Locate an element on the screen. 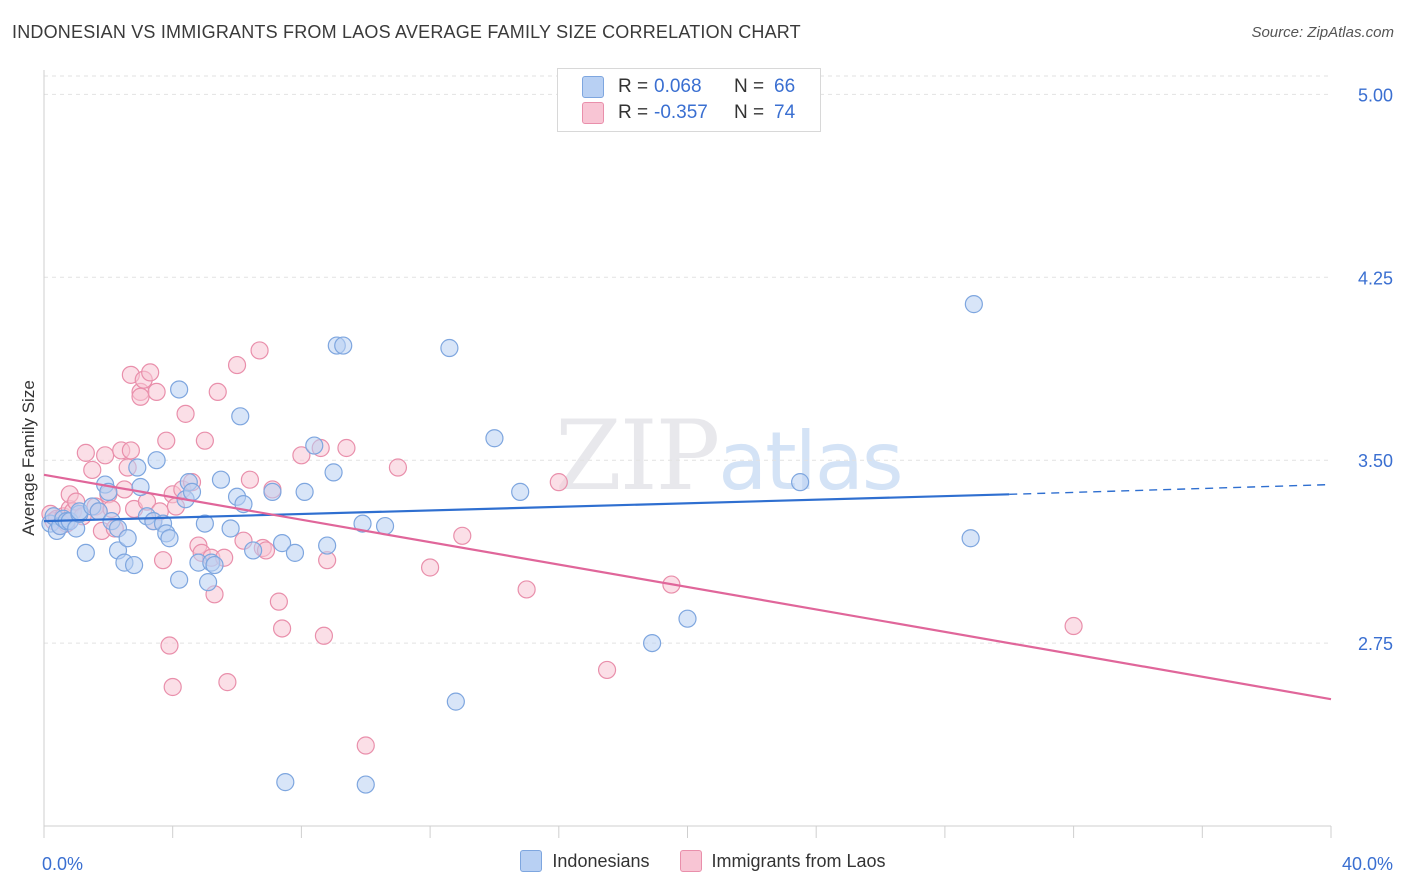 The image size is (1406, 892). legend-item-indonesians: Indonesians is located at coordinates (585, 861).